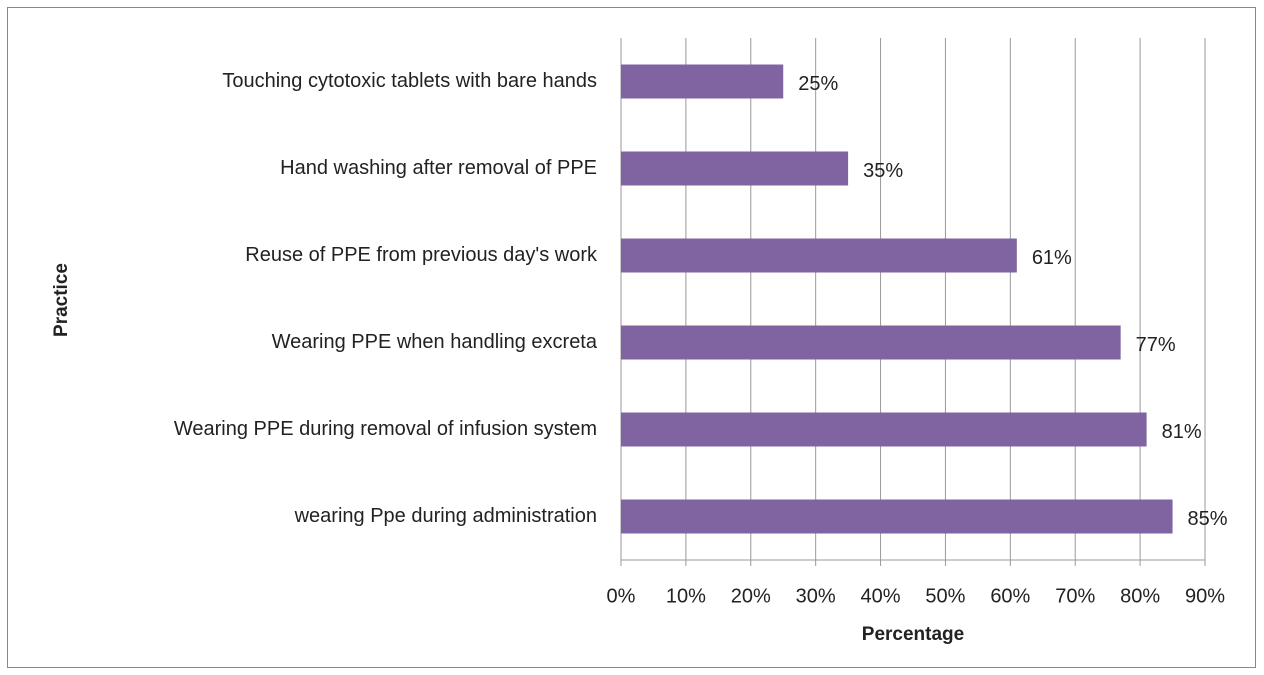 The image size is (1264, 675). Describe the element at coordinates (435, 342) in the screenshot. I see `y-tick-label: Wearing PPE when handling excreta` at that location.